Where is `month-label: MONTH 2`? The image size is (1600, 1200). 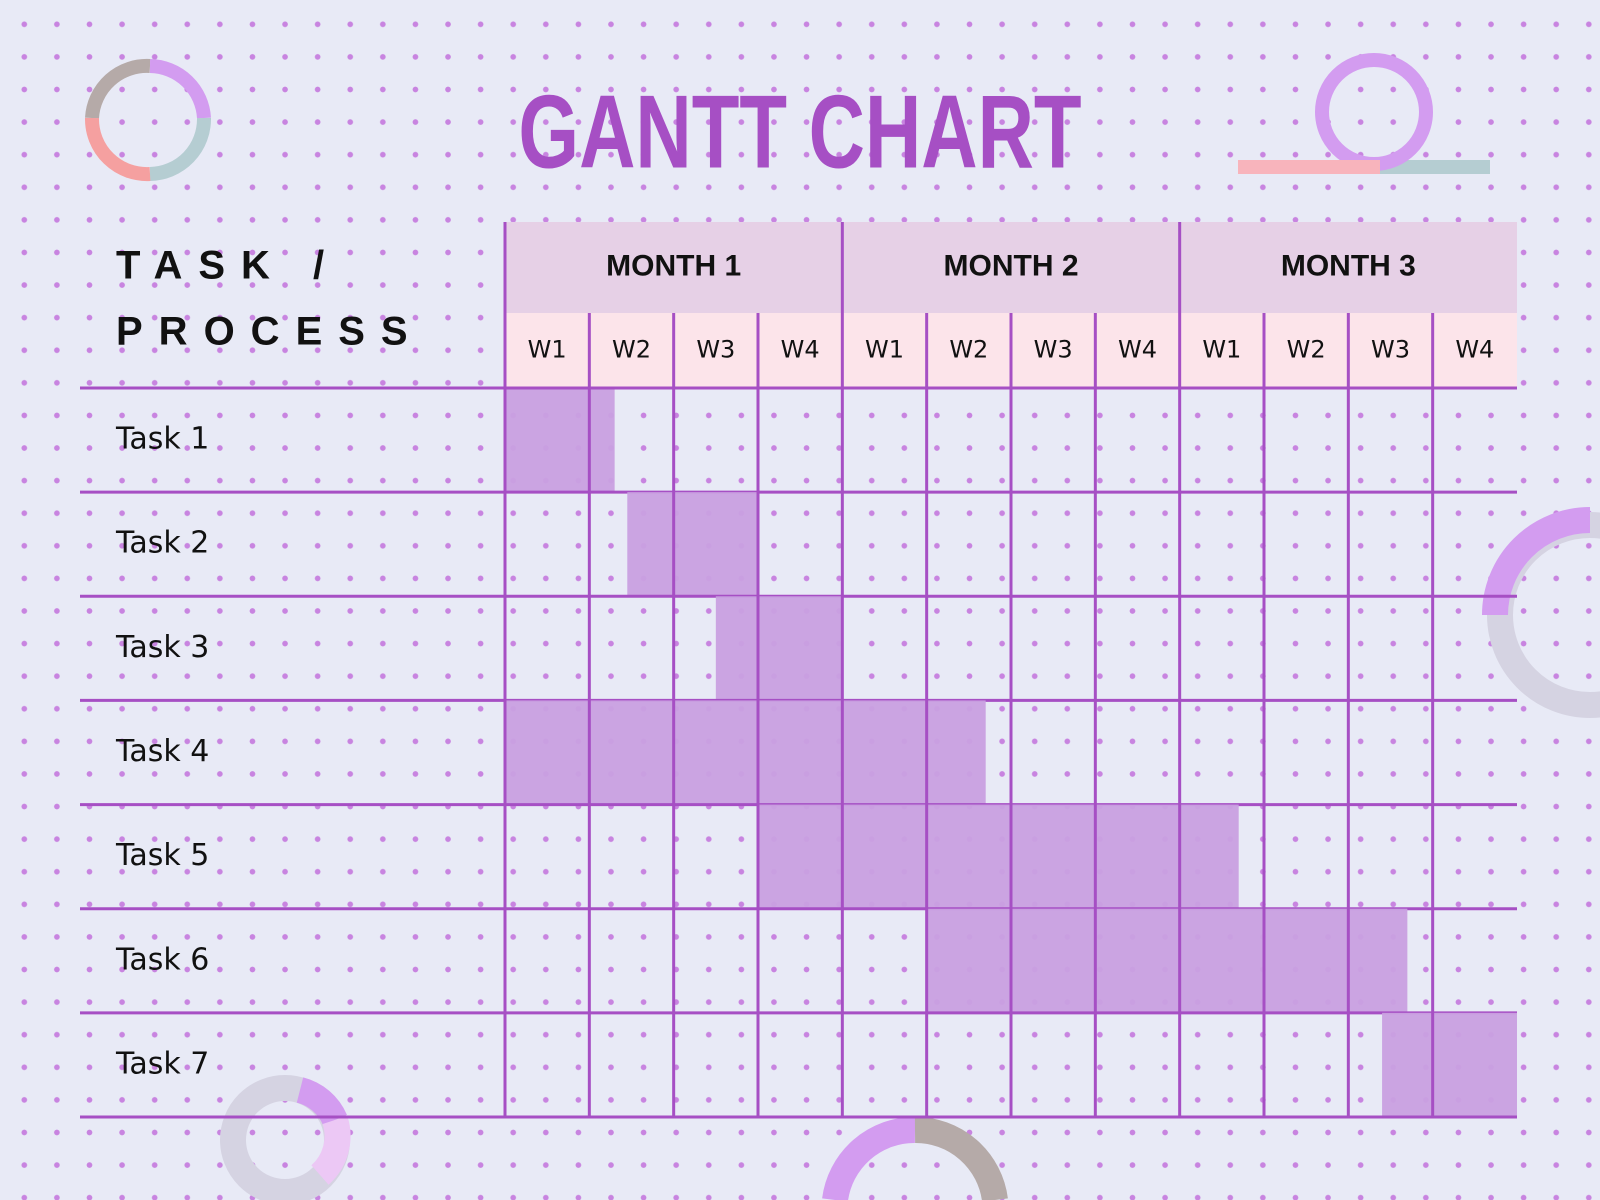
month-label: MONTH 2 is located at coordinates (1011, 265).